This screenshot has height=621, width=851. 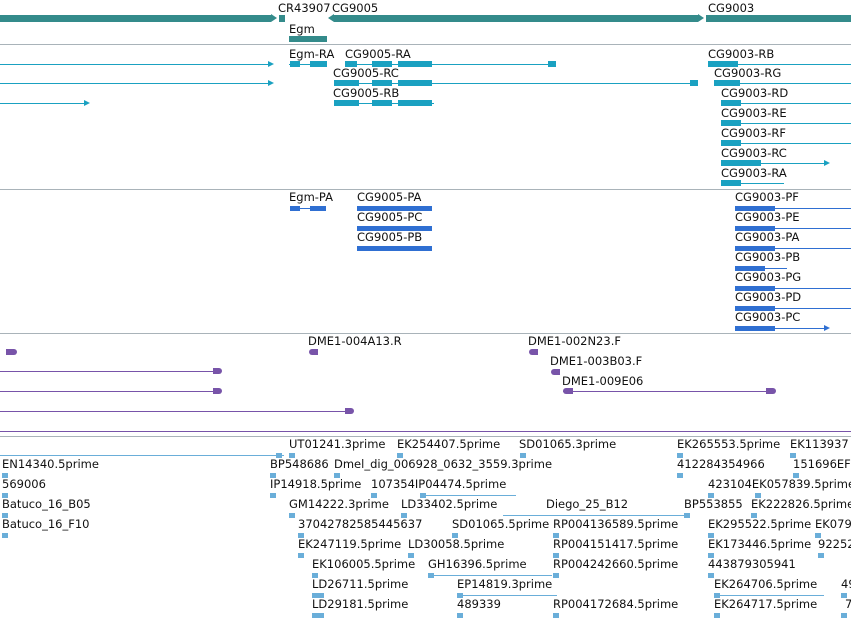 What do you see at coordinates (768, 257) in the screenshot?
I see `protein-label-cg9003-pb: CG9003-PB` at bounding box center [768, 257].